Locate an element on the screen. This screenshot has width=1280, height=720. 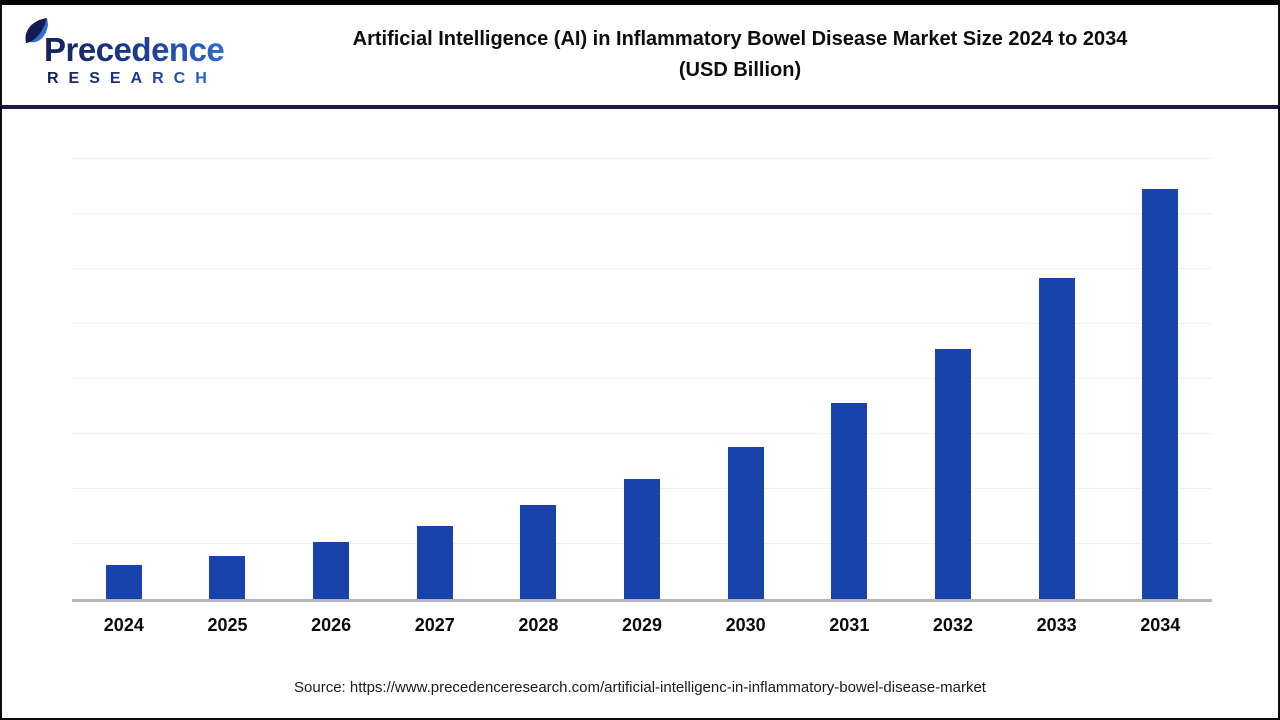
logo-text-precedence: Precedence is located at coordinates (134, 49).